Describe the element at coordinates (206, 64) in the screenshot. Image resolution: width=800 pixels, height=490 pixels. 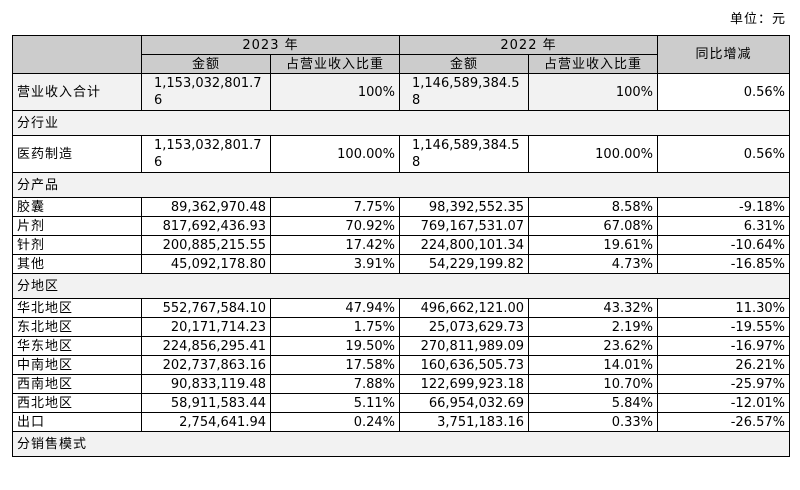
I see `header-amount-2023: 金额` at that location.